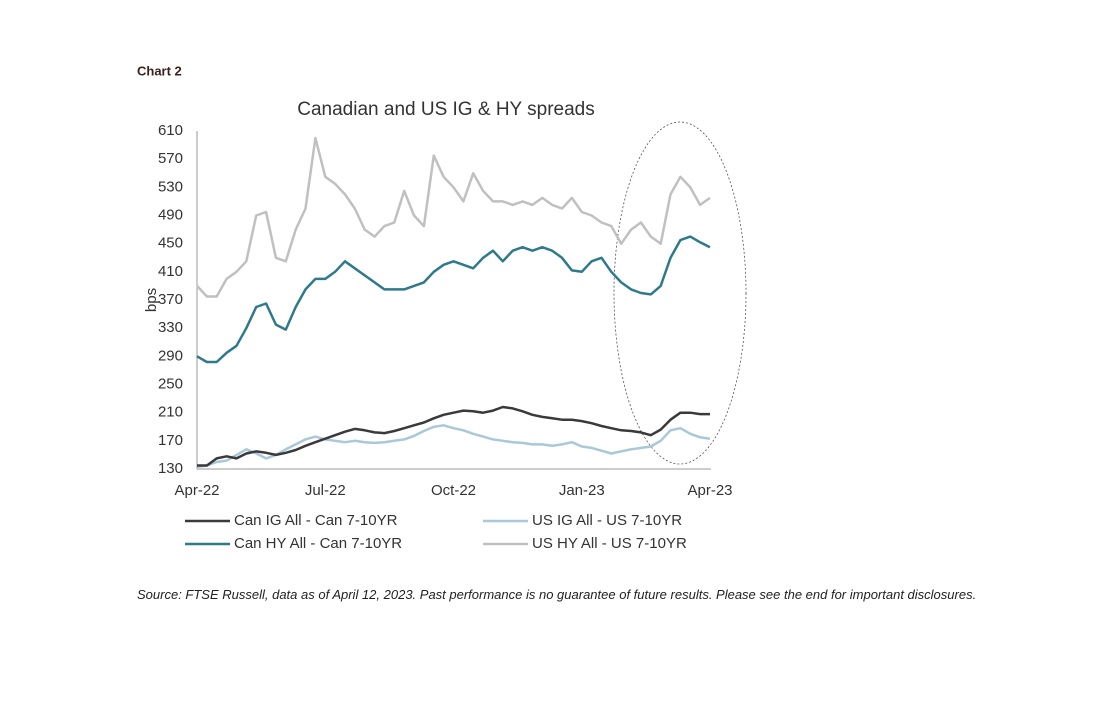 This screenshot has width=1100, height=704. I want to click on legend-label: Can IG All - Can 7-10YR, so click(316, 520).